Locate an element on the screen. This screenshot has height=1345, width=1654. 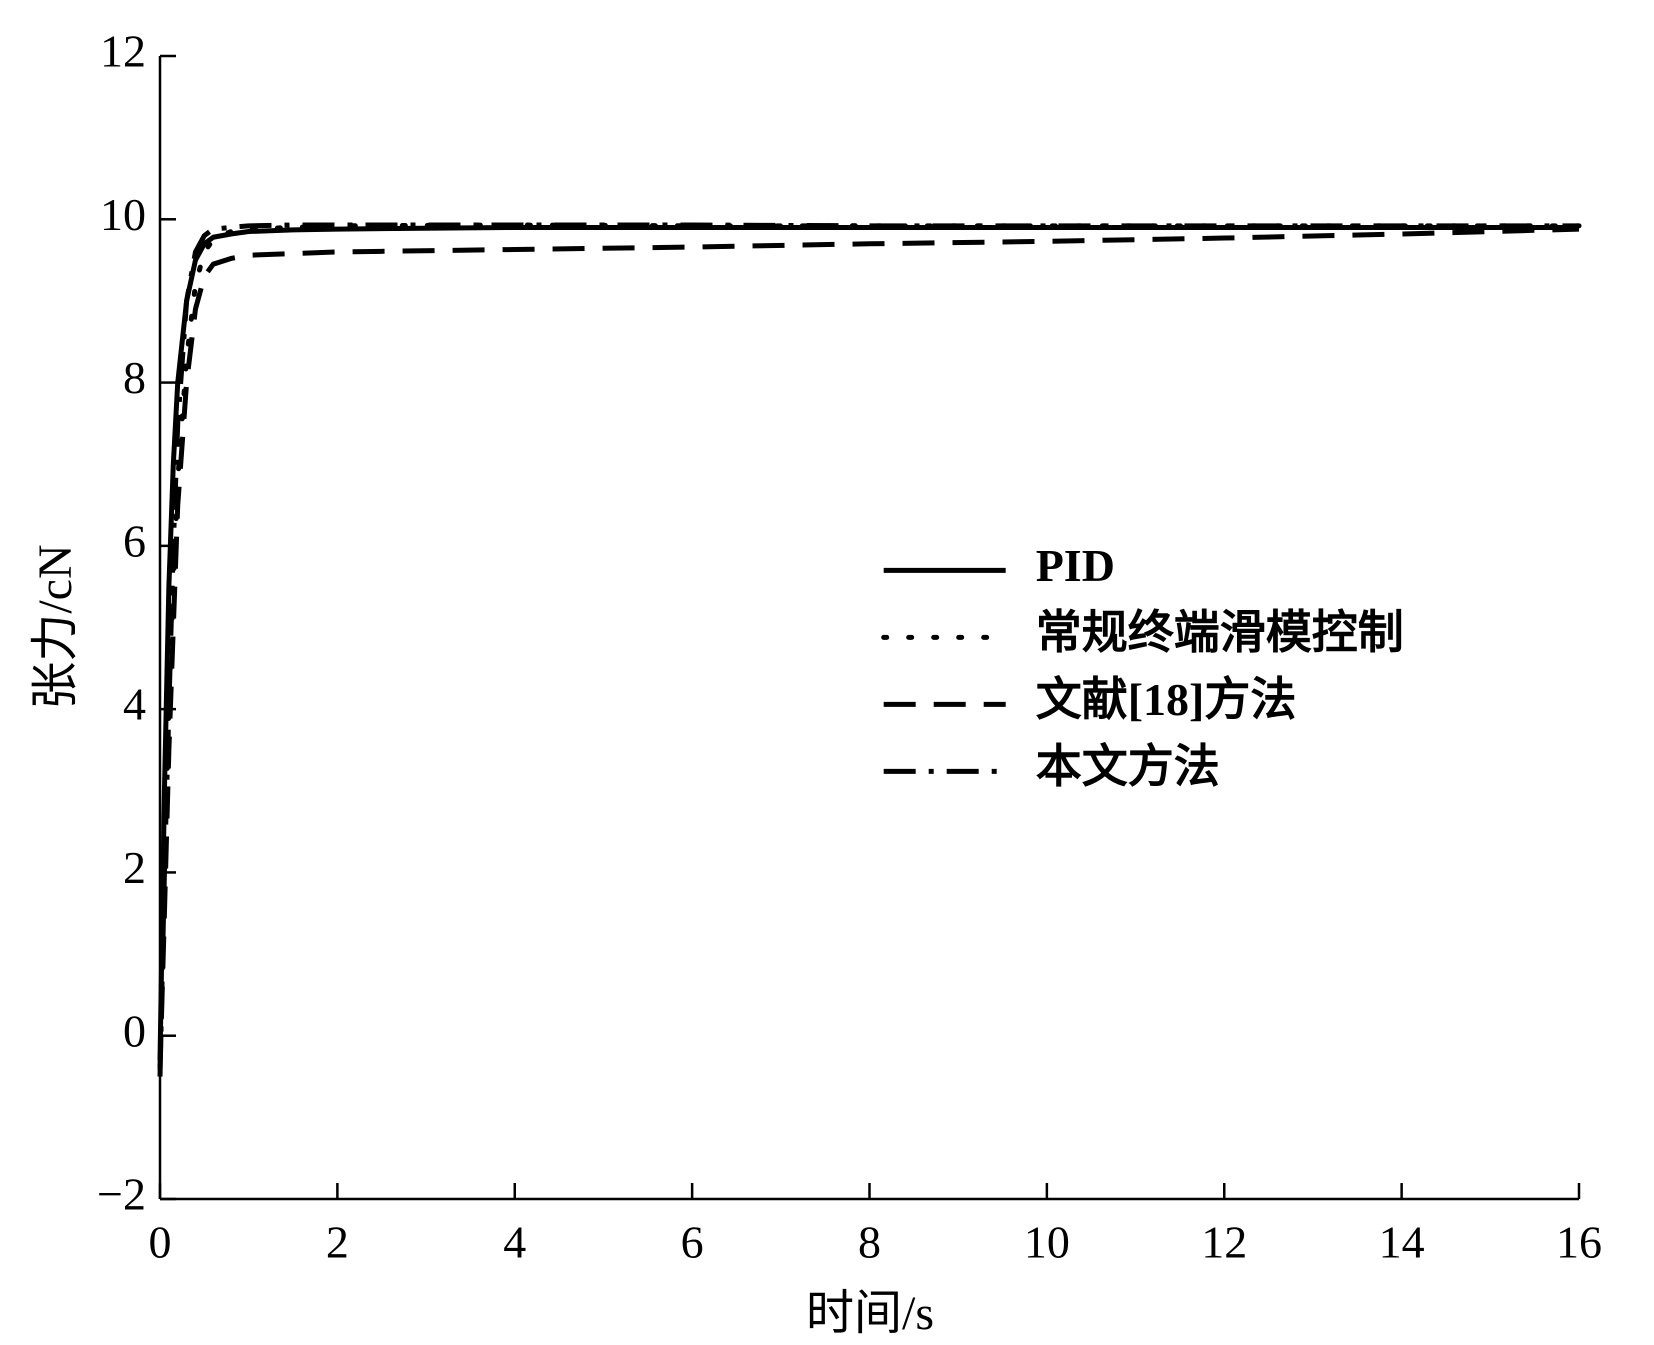
legend-label: 文献[18]方法 is located at coordinates (1166, 699).